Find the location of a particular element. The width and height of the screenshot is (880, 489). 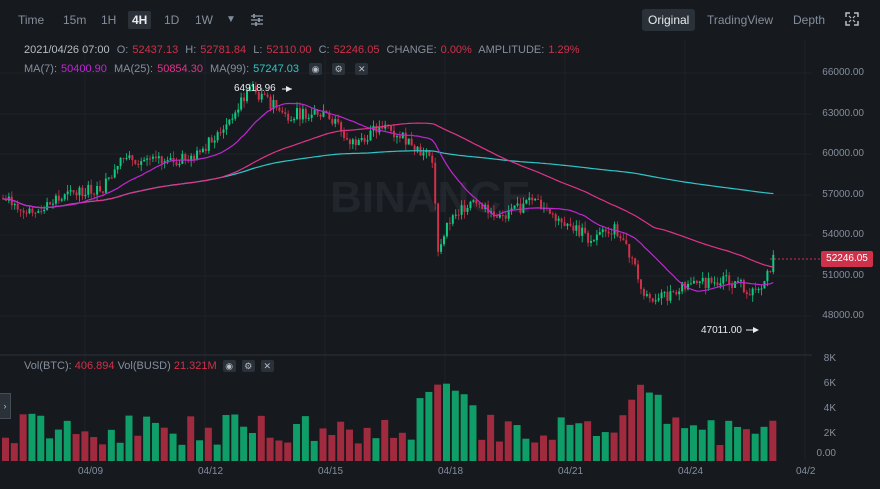

interval-time: Time is located at coordinates (31, 20).